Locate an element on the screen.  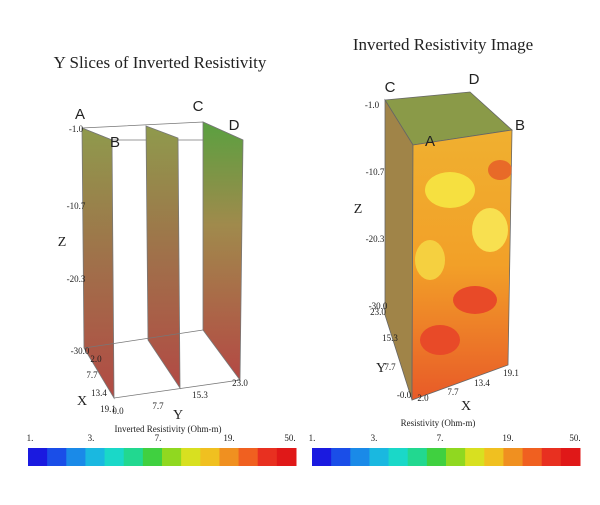
colorbar-label: Inverted Resistivity (Ohm-m) is located at coordinates (168, 429).